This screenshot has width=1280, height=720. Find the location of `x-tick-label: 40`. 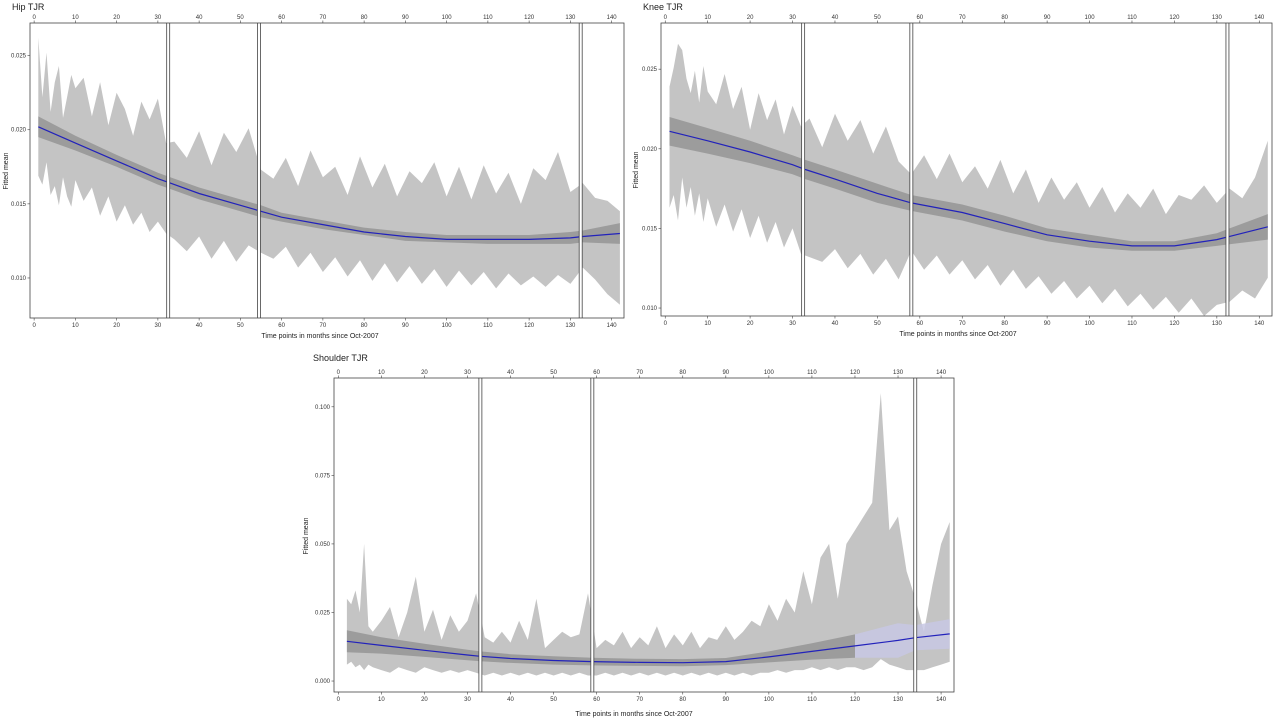

x-tick-label: 40 is located at coordinates (510, 700).